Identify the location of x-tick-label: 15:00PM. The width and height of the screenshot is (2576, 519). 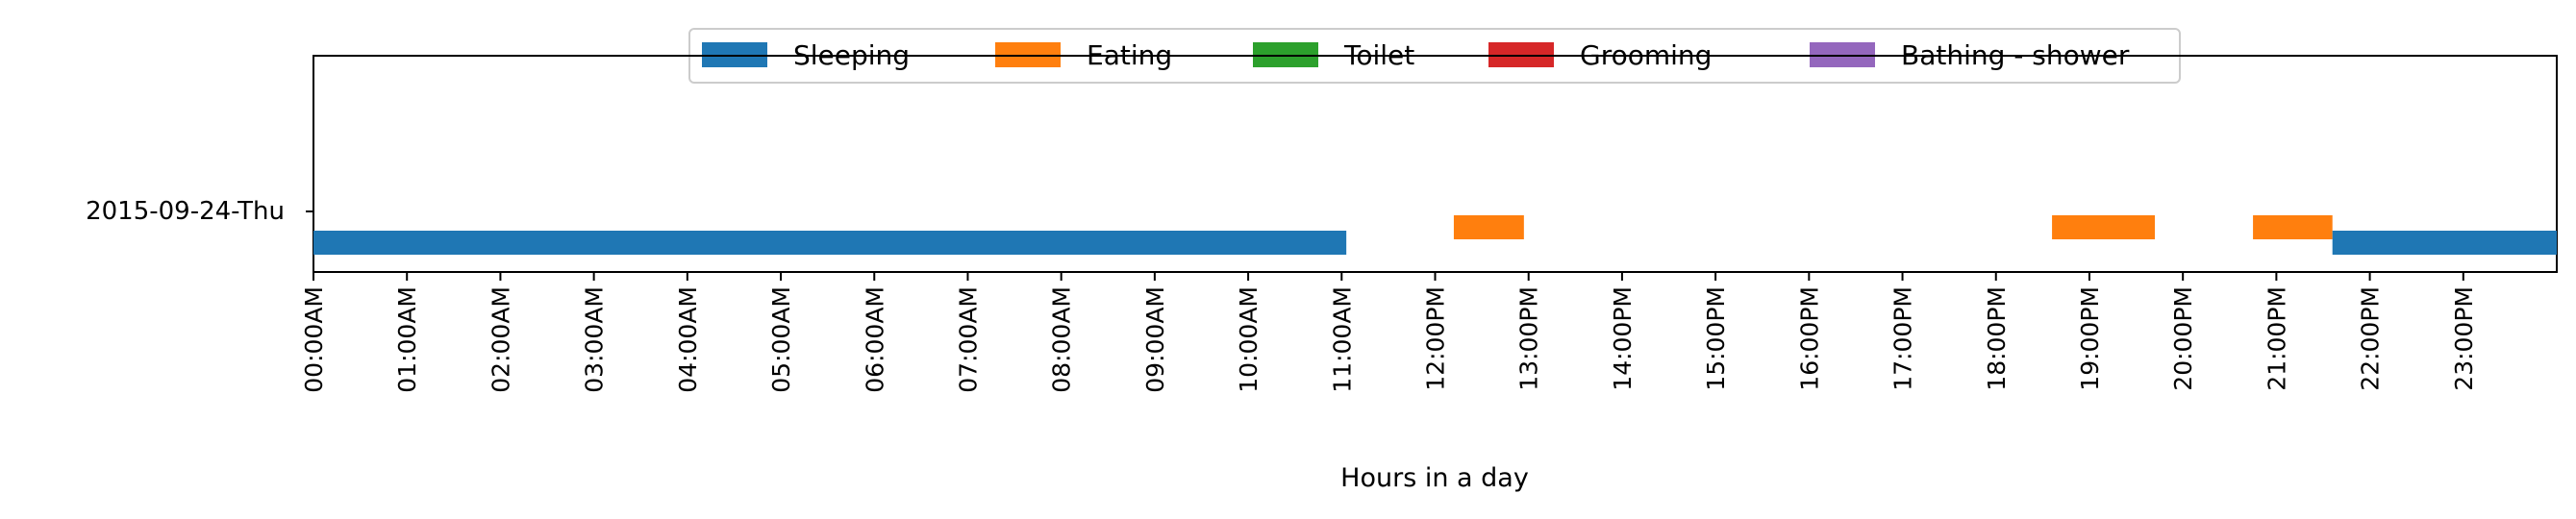
(1716, 338).